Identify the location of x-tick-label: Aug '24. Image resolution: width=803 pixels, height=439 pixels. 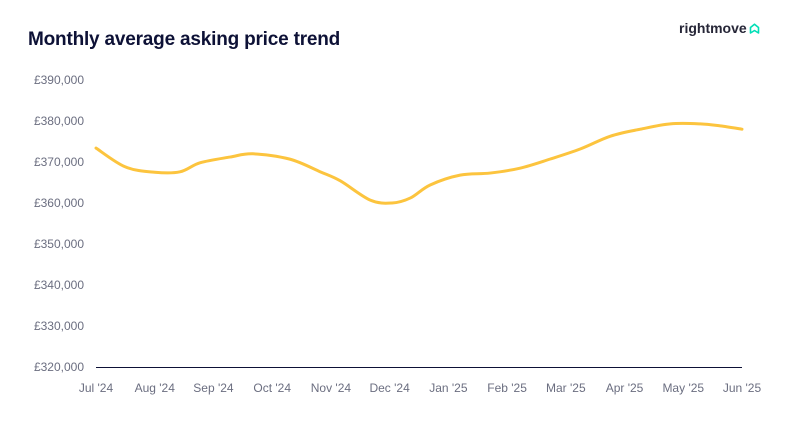
(155, 388).